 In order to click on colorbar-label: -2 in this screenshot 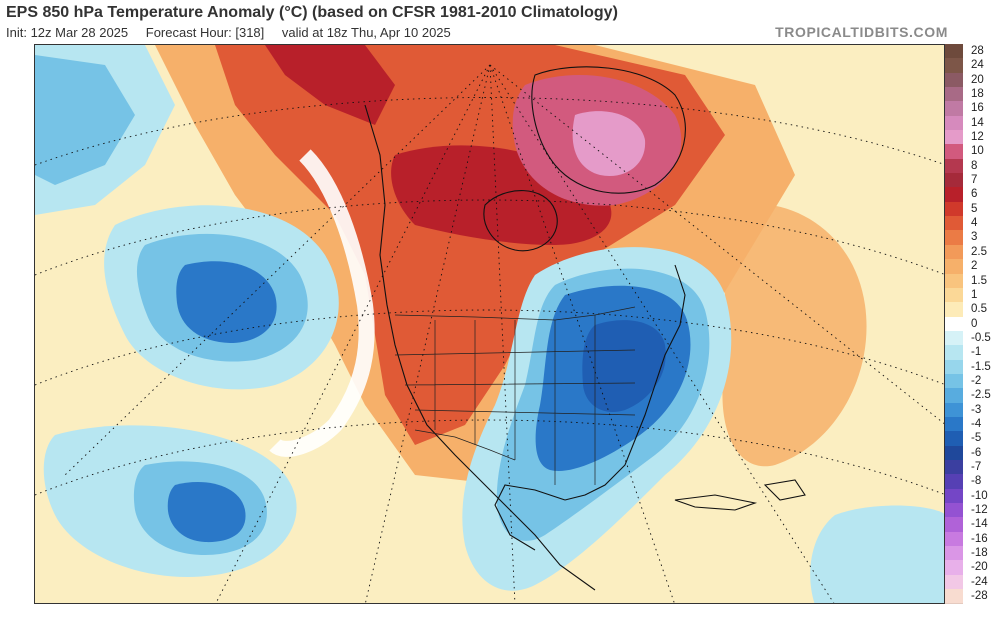, I will do `click(976, 380)`.